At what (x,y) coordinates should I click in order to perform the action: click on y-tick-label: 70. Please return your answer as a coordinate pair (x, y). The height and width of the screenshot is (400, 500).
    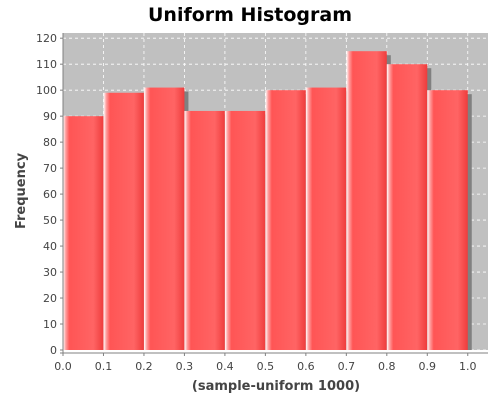
    Looking at the image, I should click on (50, 168).